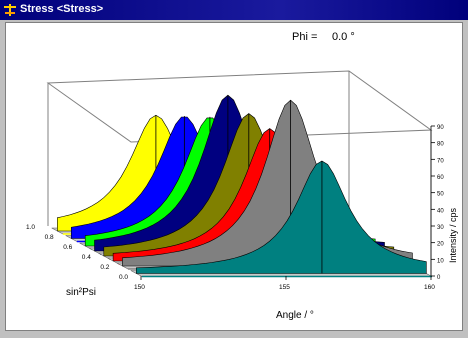  I want to click on y-axis-label: sin²Psi, so click(81, 292).